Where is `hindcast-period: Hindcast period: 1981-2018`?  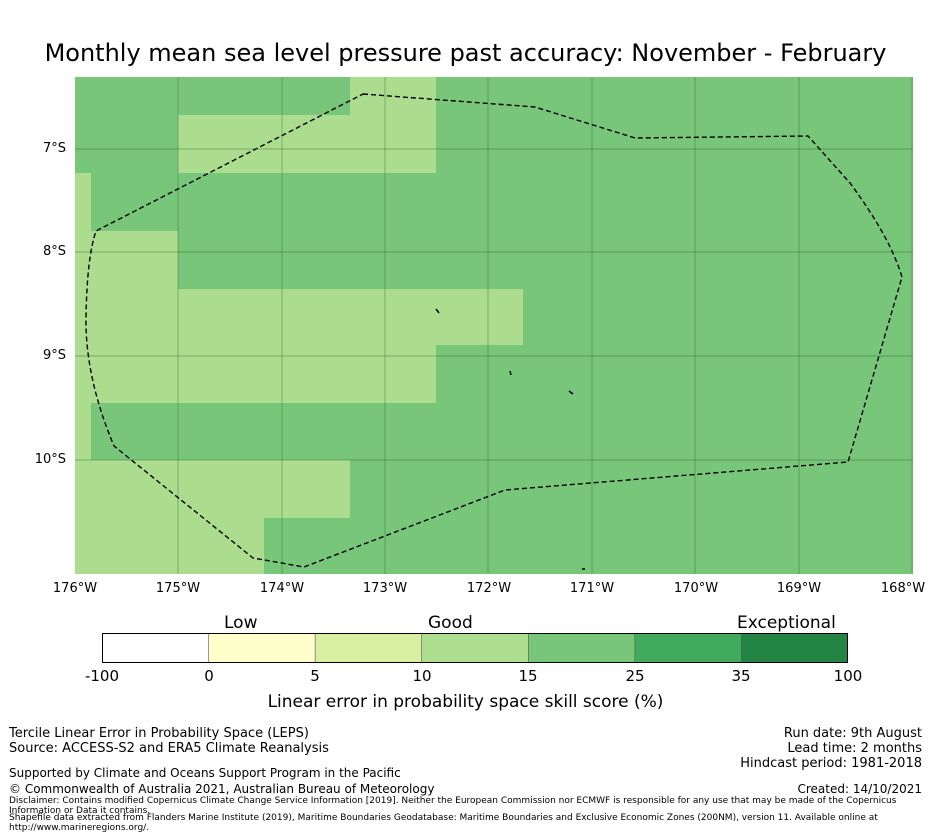
hindcast-period: Hindcast period: 1981-2018 is located at coordinates (831, 763).